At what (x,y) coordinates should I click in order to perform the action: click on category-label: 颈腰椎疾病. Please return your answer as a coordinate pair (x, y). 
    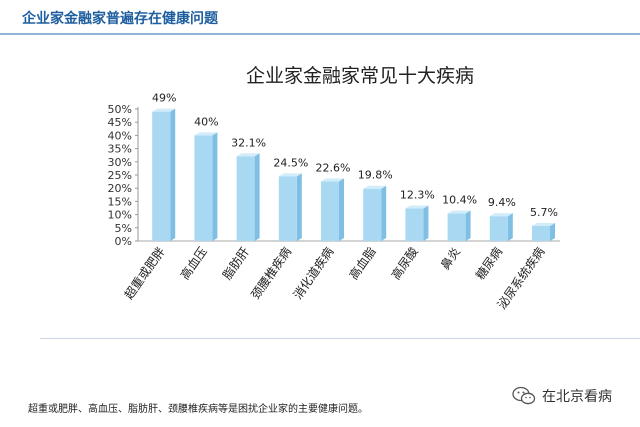
    Looking at the image, I should click on (271, 273).